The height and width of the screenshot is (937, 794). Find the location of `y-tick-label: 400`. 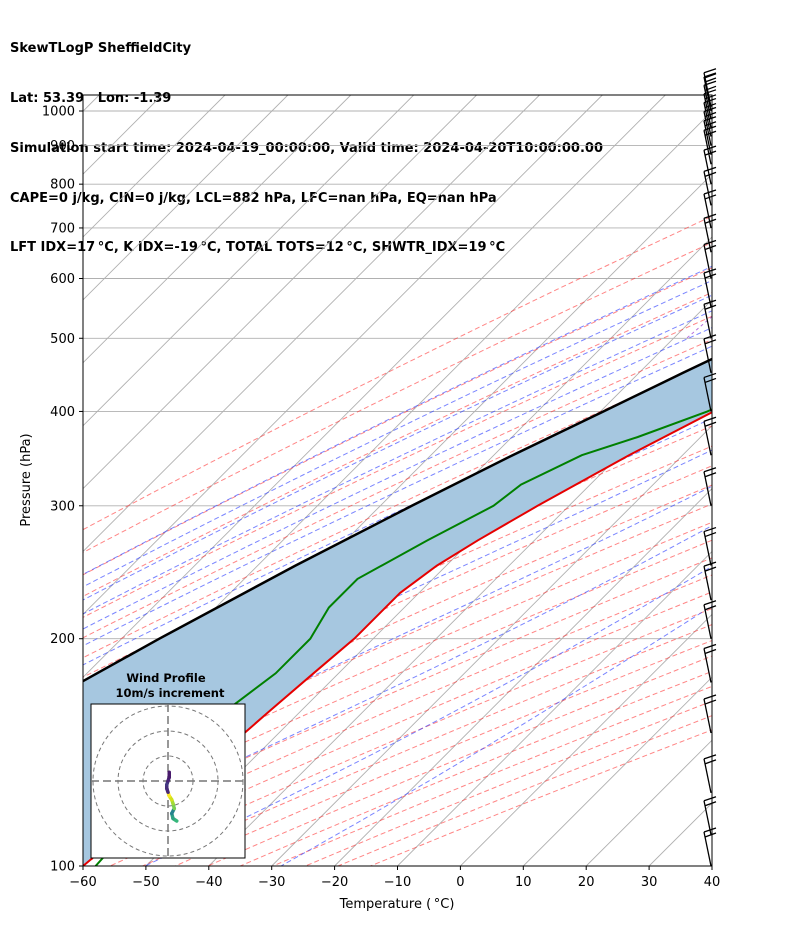

y-tick-label: 400 is located at coordinates (62, 412).